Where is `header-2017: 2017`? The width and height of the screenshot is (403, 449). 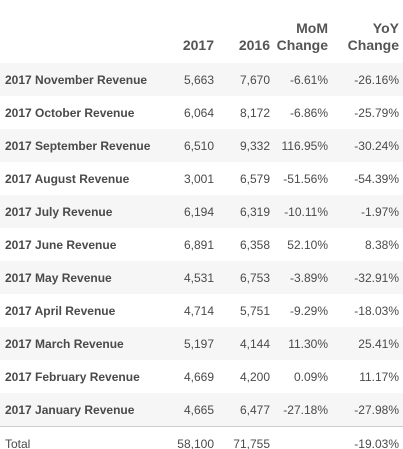
header-2017: 2017 is located at coordinates (198, 45).